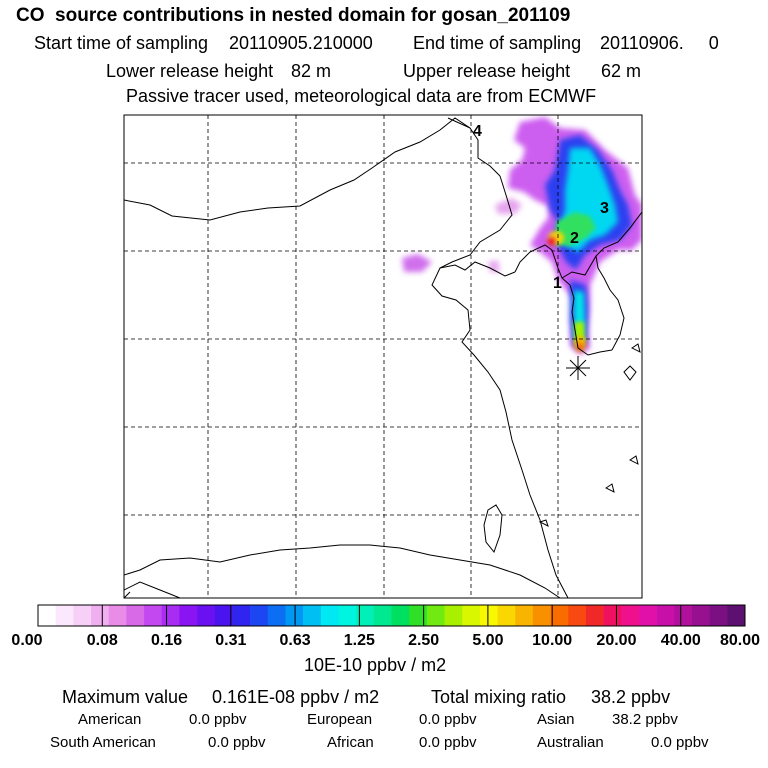 The image size is (768, 768). What do you see at coordinates (103, 742) in the screenshot?
I see `region-south-american-name: South American` at bounding box center [103, 742].